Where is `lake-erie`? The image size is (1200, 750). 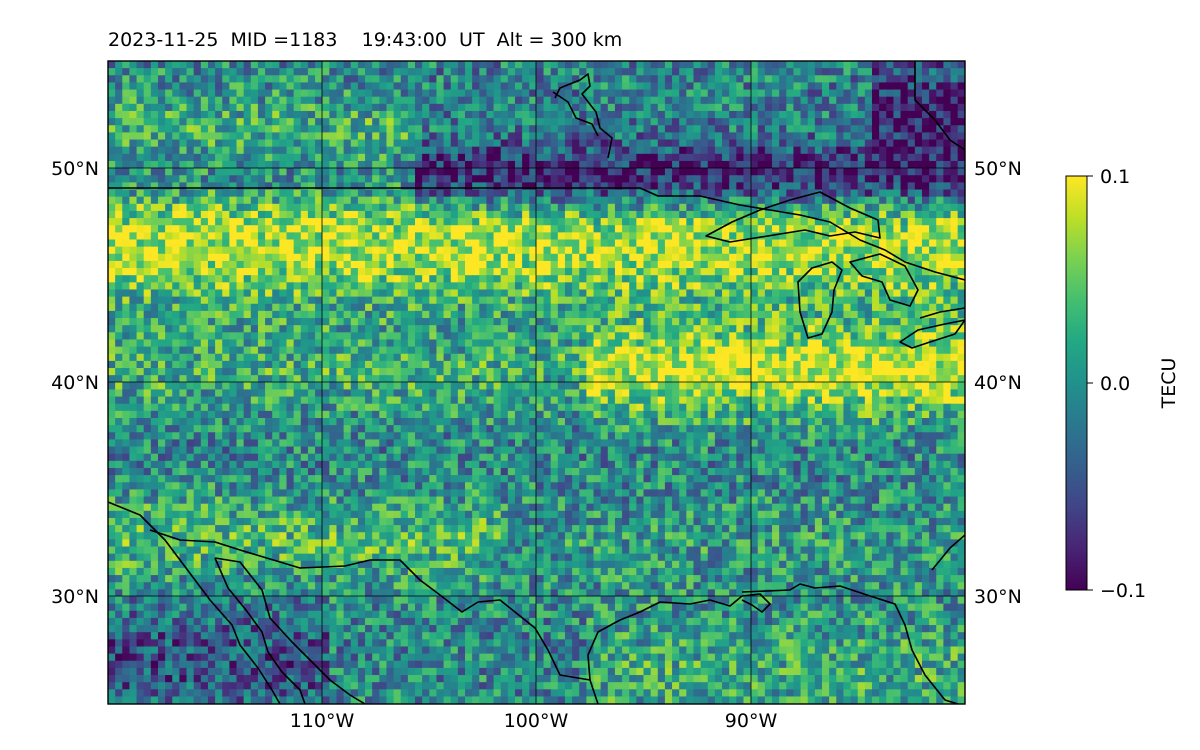 lake-erie is located at coordinates (932, 334).